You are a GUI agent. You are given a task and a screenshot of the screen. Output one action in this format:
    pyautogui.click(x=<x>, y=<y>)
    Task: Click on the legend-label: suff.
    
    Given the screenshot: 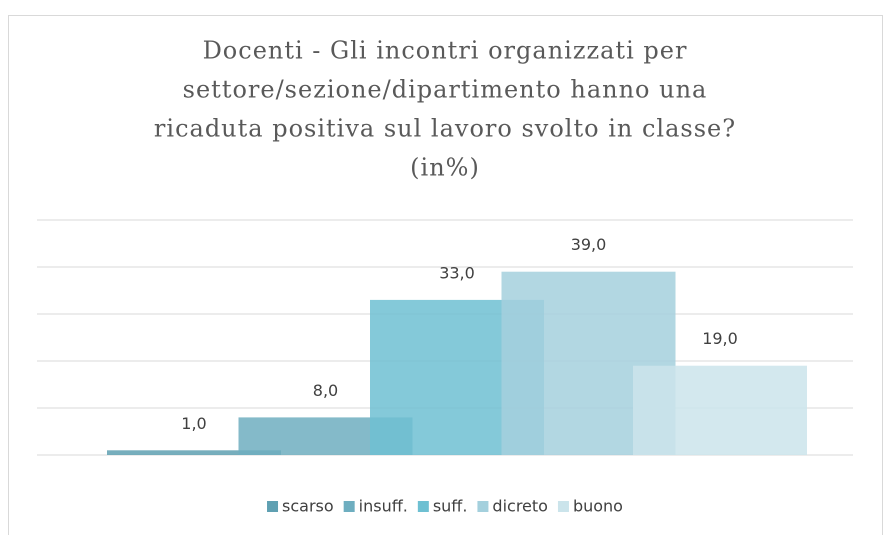 What is the action you would take?
    pyautogui.click(x=450, y=506)
    